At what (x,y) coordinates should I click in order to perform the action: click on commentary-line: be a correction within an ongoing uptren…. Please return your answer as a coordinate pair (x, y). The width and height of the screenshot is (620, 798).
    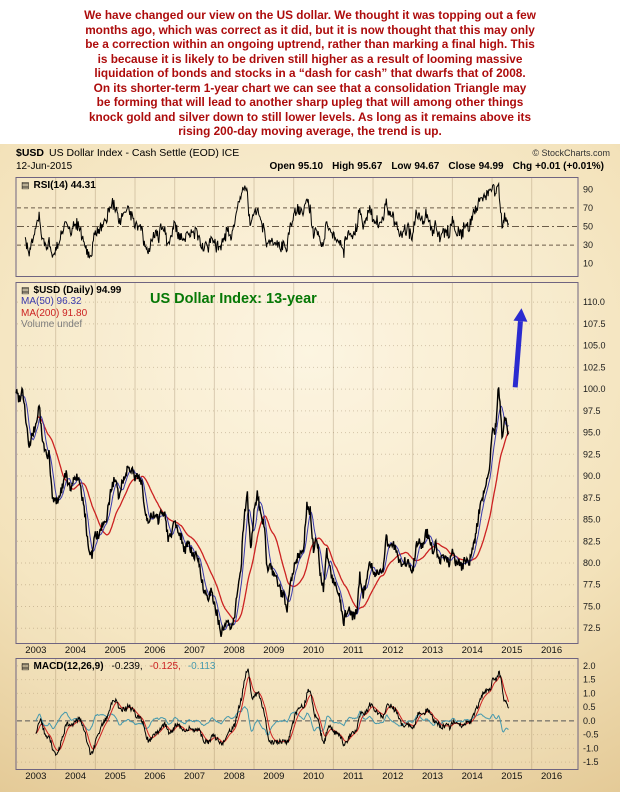
    Looking at the image, I should click on (310, 44).